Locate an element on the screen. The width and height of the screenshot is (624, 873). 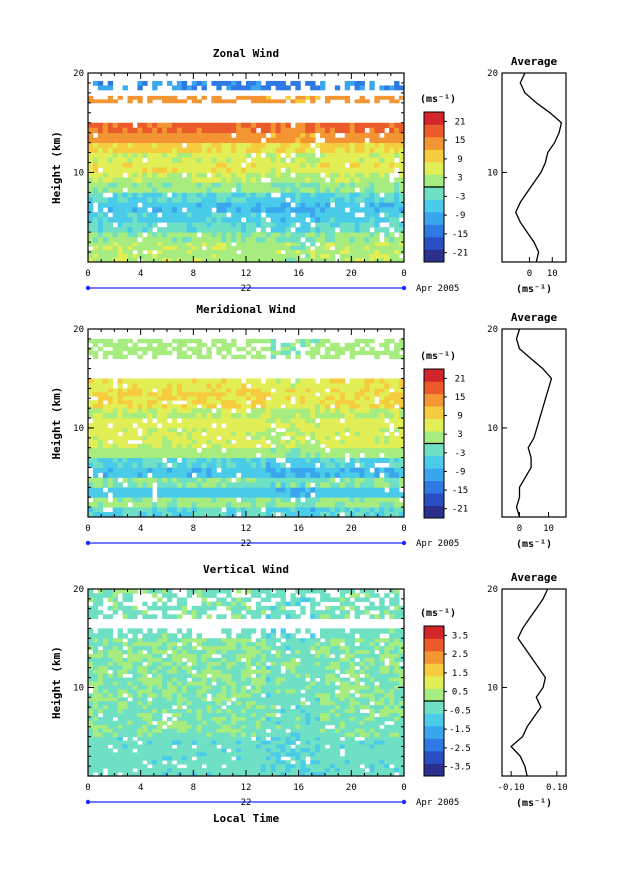
colorbar-tick-label: -9 is located at coordinates (460, 472).